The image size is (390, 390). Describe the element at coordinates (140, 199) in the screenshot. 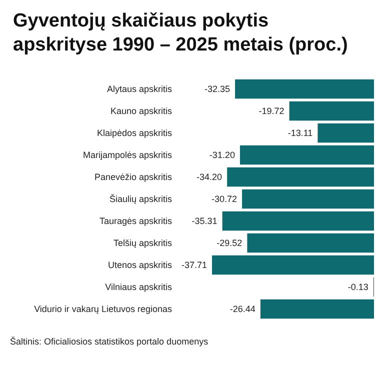

I see `y-tick-label: Šiaulių apskritis` at that location.